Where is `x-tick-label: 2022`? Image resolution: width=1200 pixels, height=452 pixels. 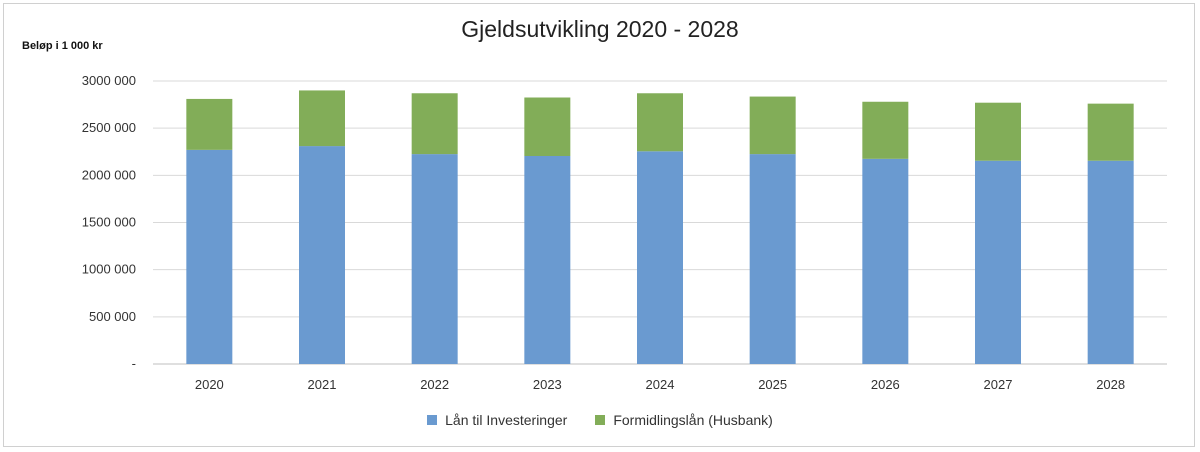
x-tick-label: 2022 is located at coordinates (434, 384).